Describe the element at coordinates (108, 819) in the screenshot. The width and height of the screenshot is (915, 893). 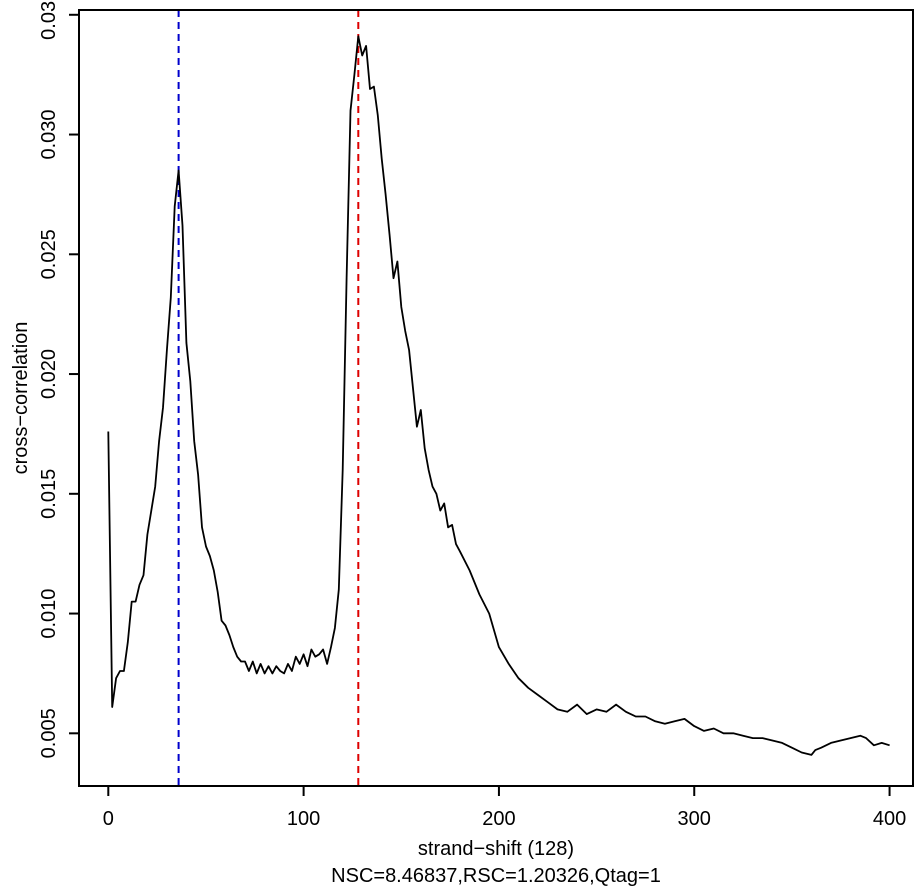
I see `x-tick-label: 0` at that location.